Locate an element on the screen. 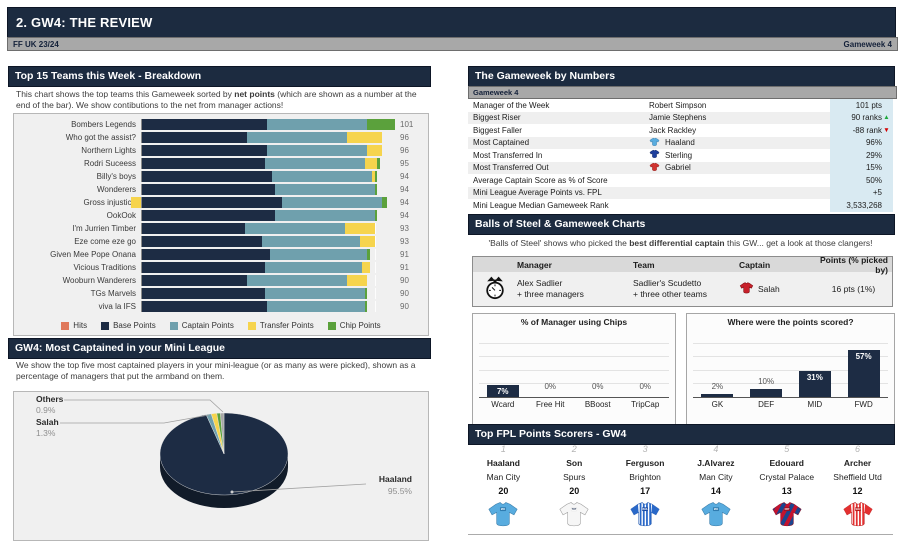 Image resolution: width=903 pixels, height=544 pixels. bar-value-label: 10% is located at coordinates (766, 381).